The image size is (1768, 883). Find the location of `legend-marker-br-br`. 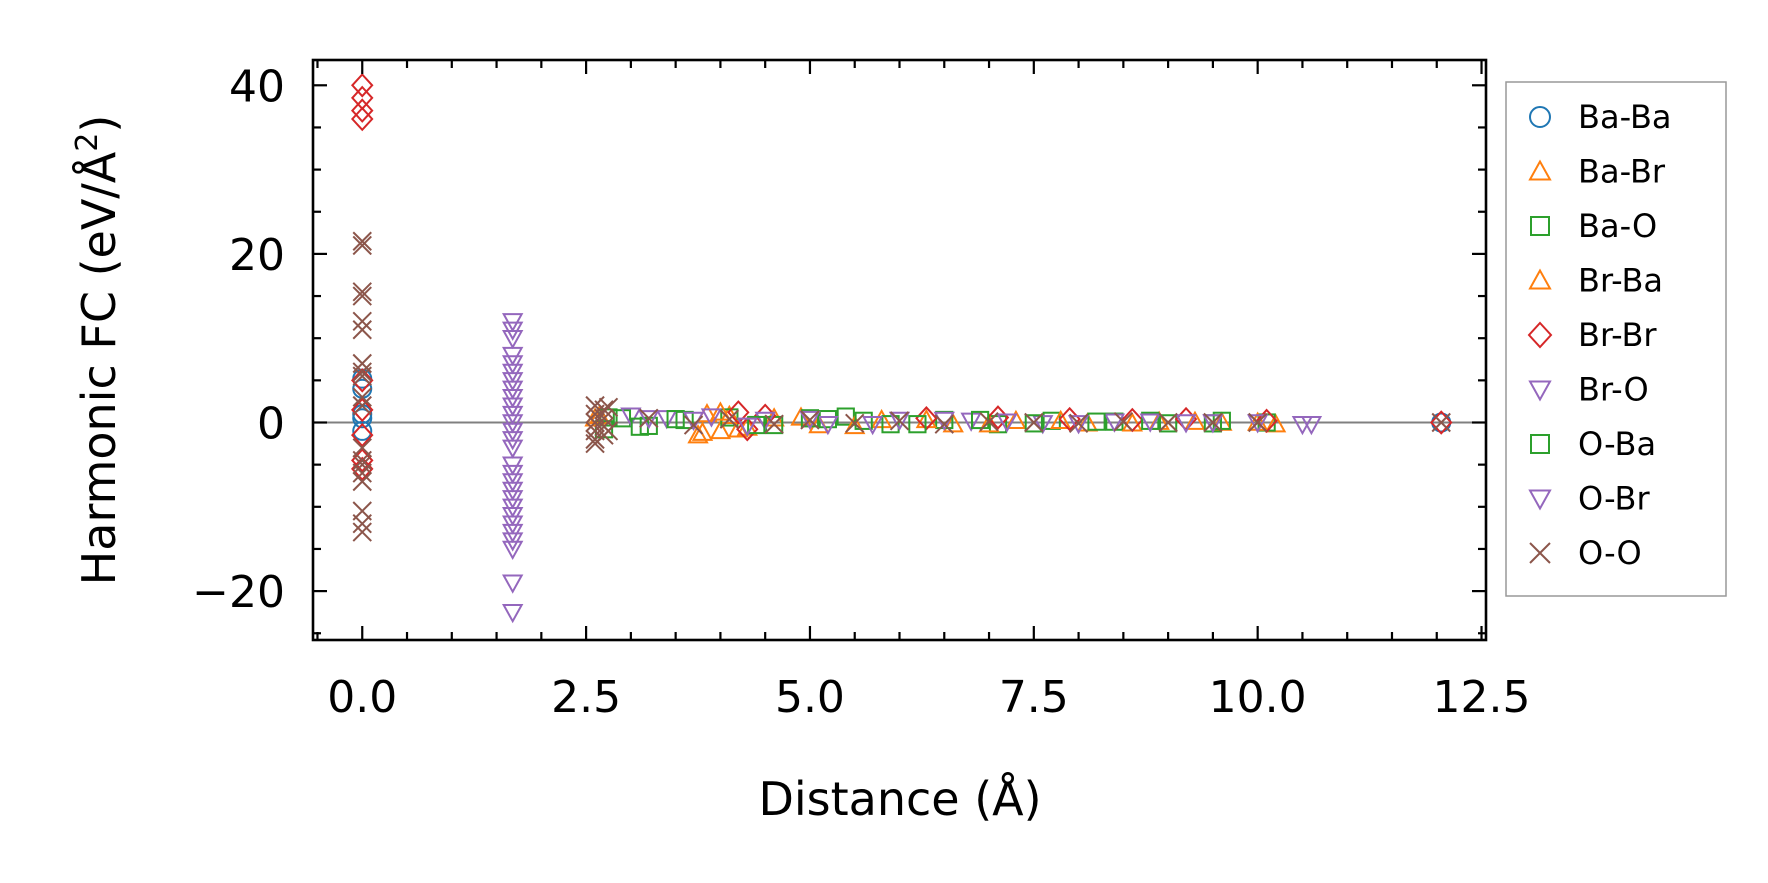

legend-marker-br-br is located at coordinates (1540, 335).